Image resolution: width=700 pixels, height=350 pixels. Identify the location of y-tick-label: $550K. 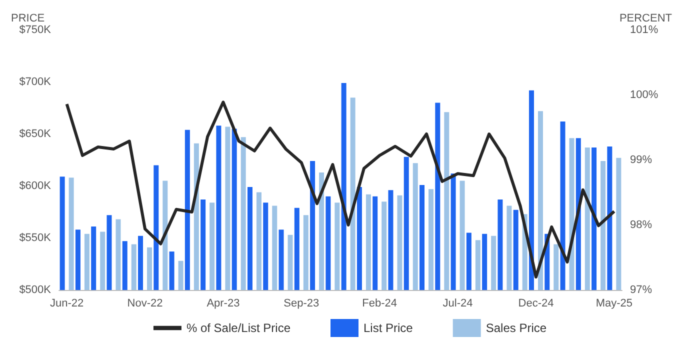
(35, 238).